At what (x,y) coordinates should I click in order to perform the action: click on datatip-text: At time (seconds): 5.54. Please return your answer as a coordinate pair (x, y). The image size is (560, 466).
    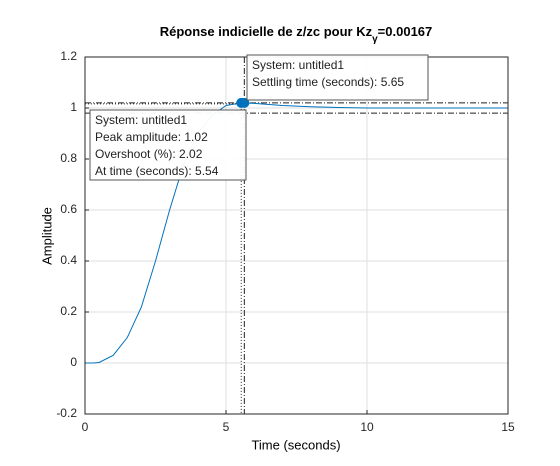
    Looking at the image, I should click on (157, 171).